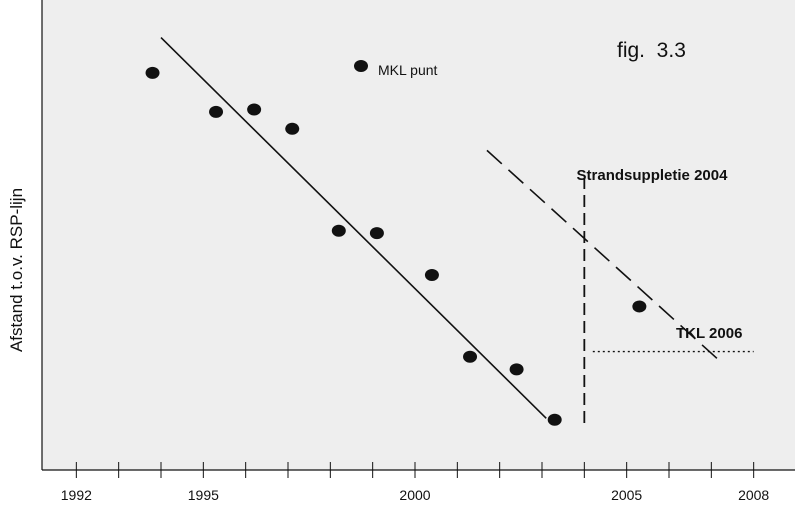 The height and width of the screenshot is (507, 795). Describe the element at coordinates (16, 270) in the screenshot. I see `y-axis-label: Afstand t.o.v. RSP-lijn` at that location.